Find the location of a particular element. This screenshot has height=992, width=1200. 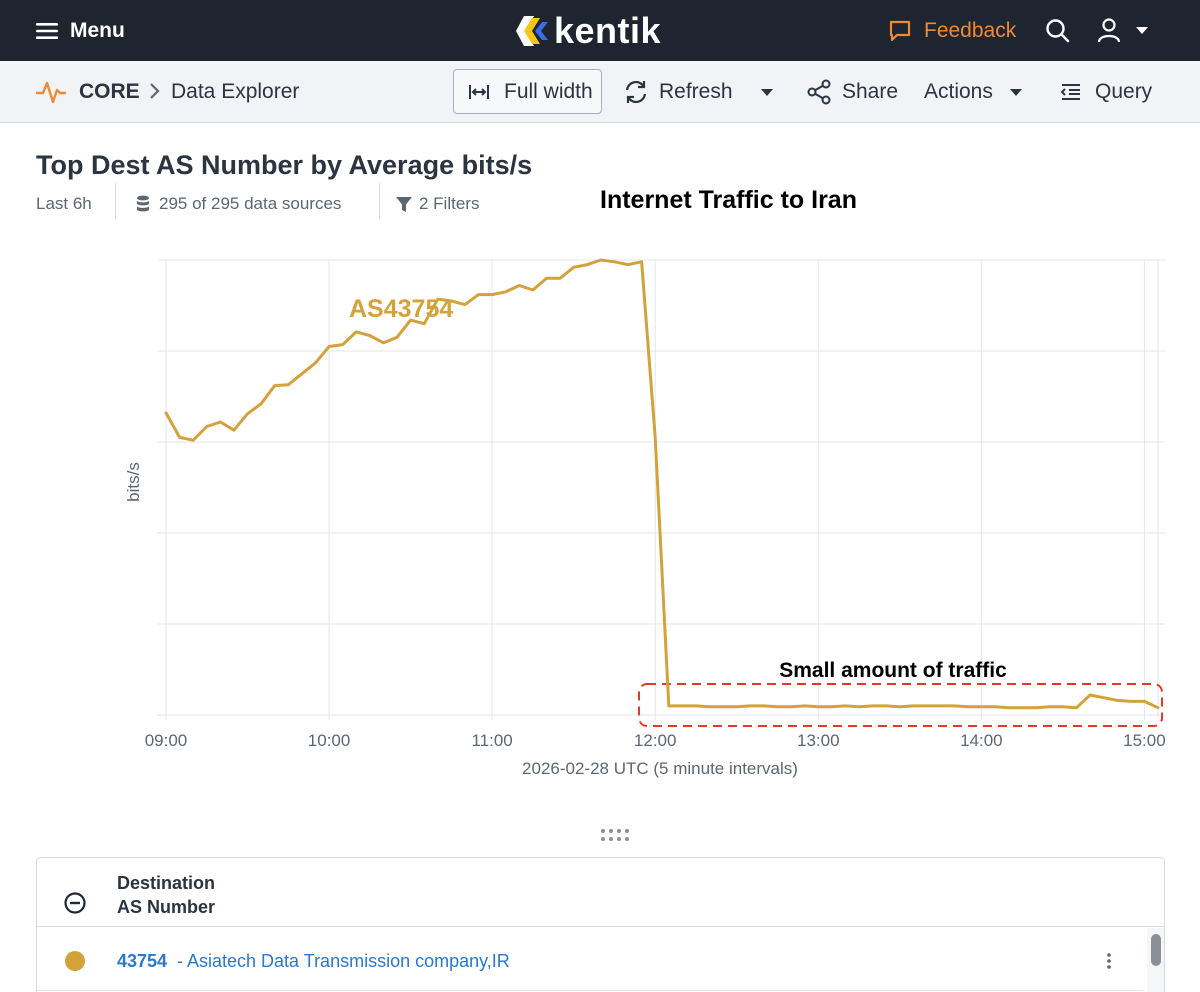

time-range: Last 6h is located at coordinates (64, 204).